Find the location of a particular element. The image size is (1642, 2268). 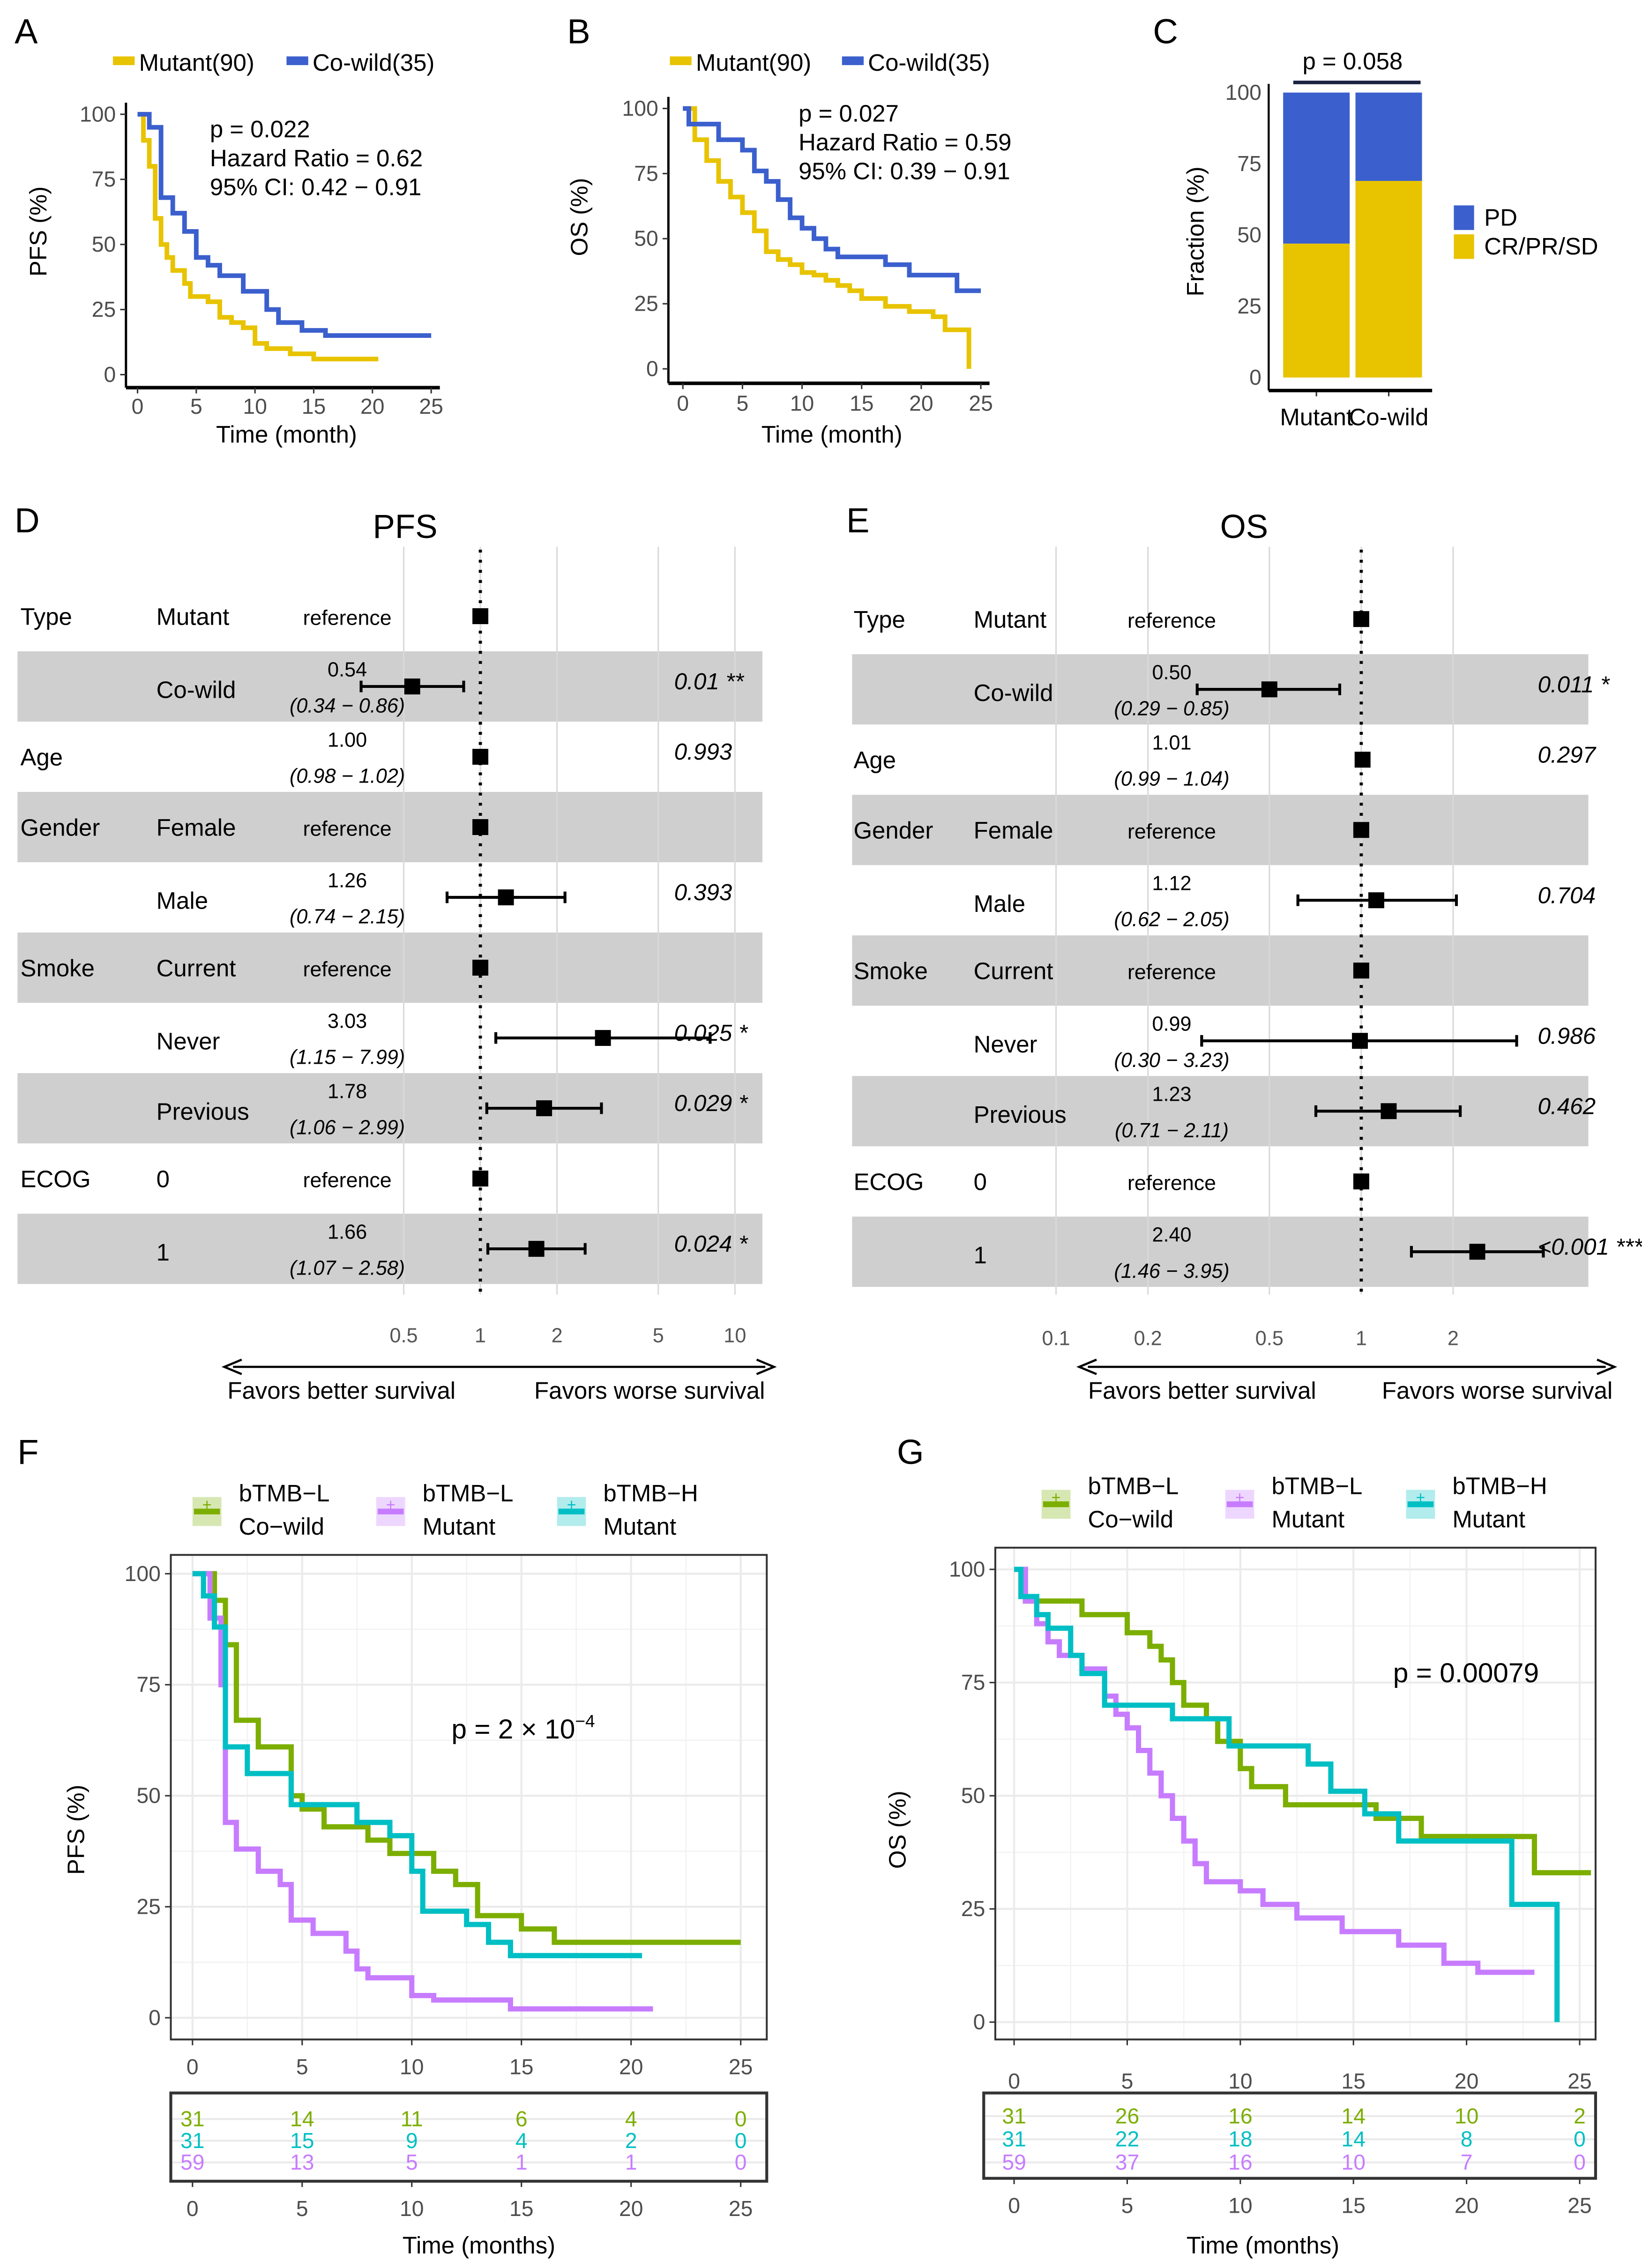

y-axis-title: OS (%) is located at coordinates (579, 217).